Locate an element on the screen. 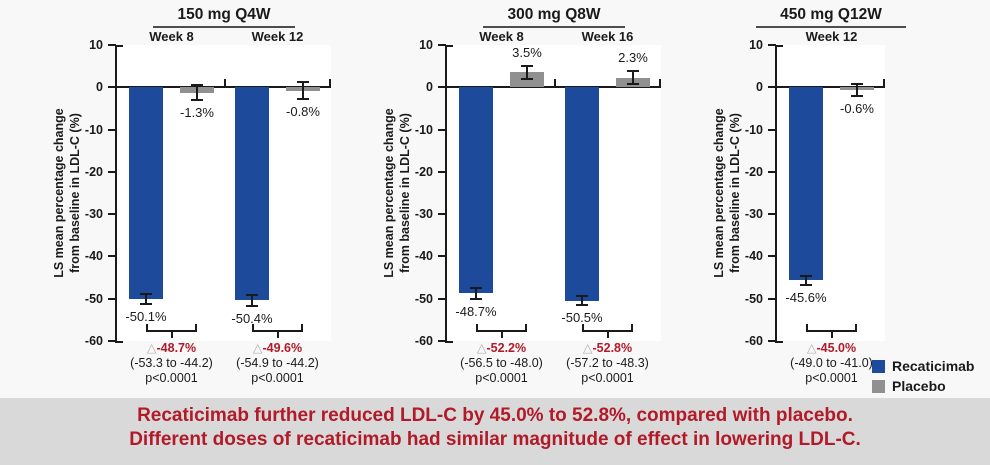 The width and height of the screenshot is (990, 465). zero-line is located at coordinates (224, 87).